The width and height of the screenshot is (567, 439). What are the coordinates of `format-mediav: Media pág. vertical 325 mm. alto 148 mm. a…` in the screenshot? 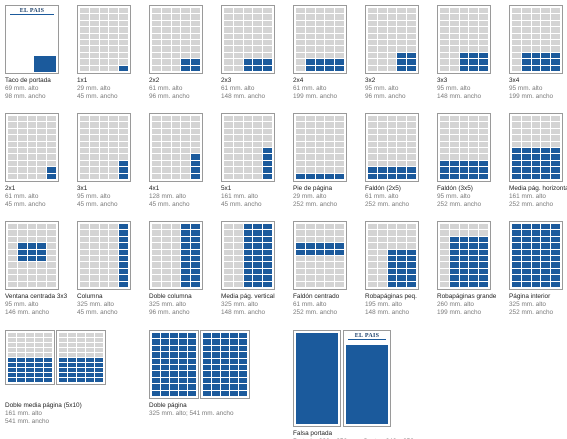 It's located at (248, 268).